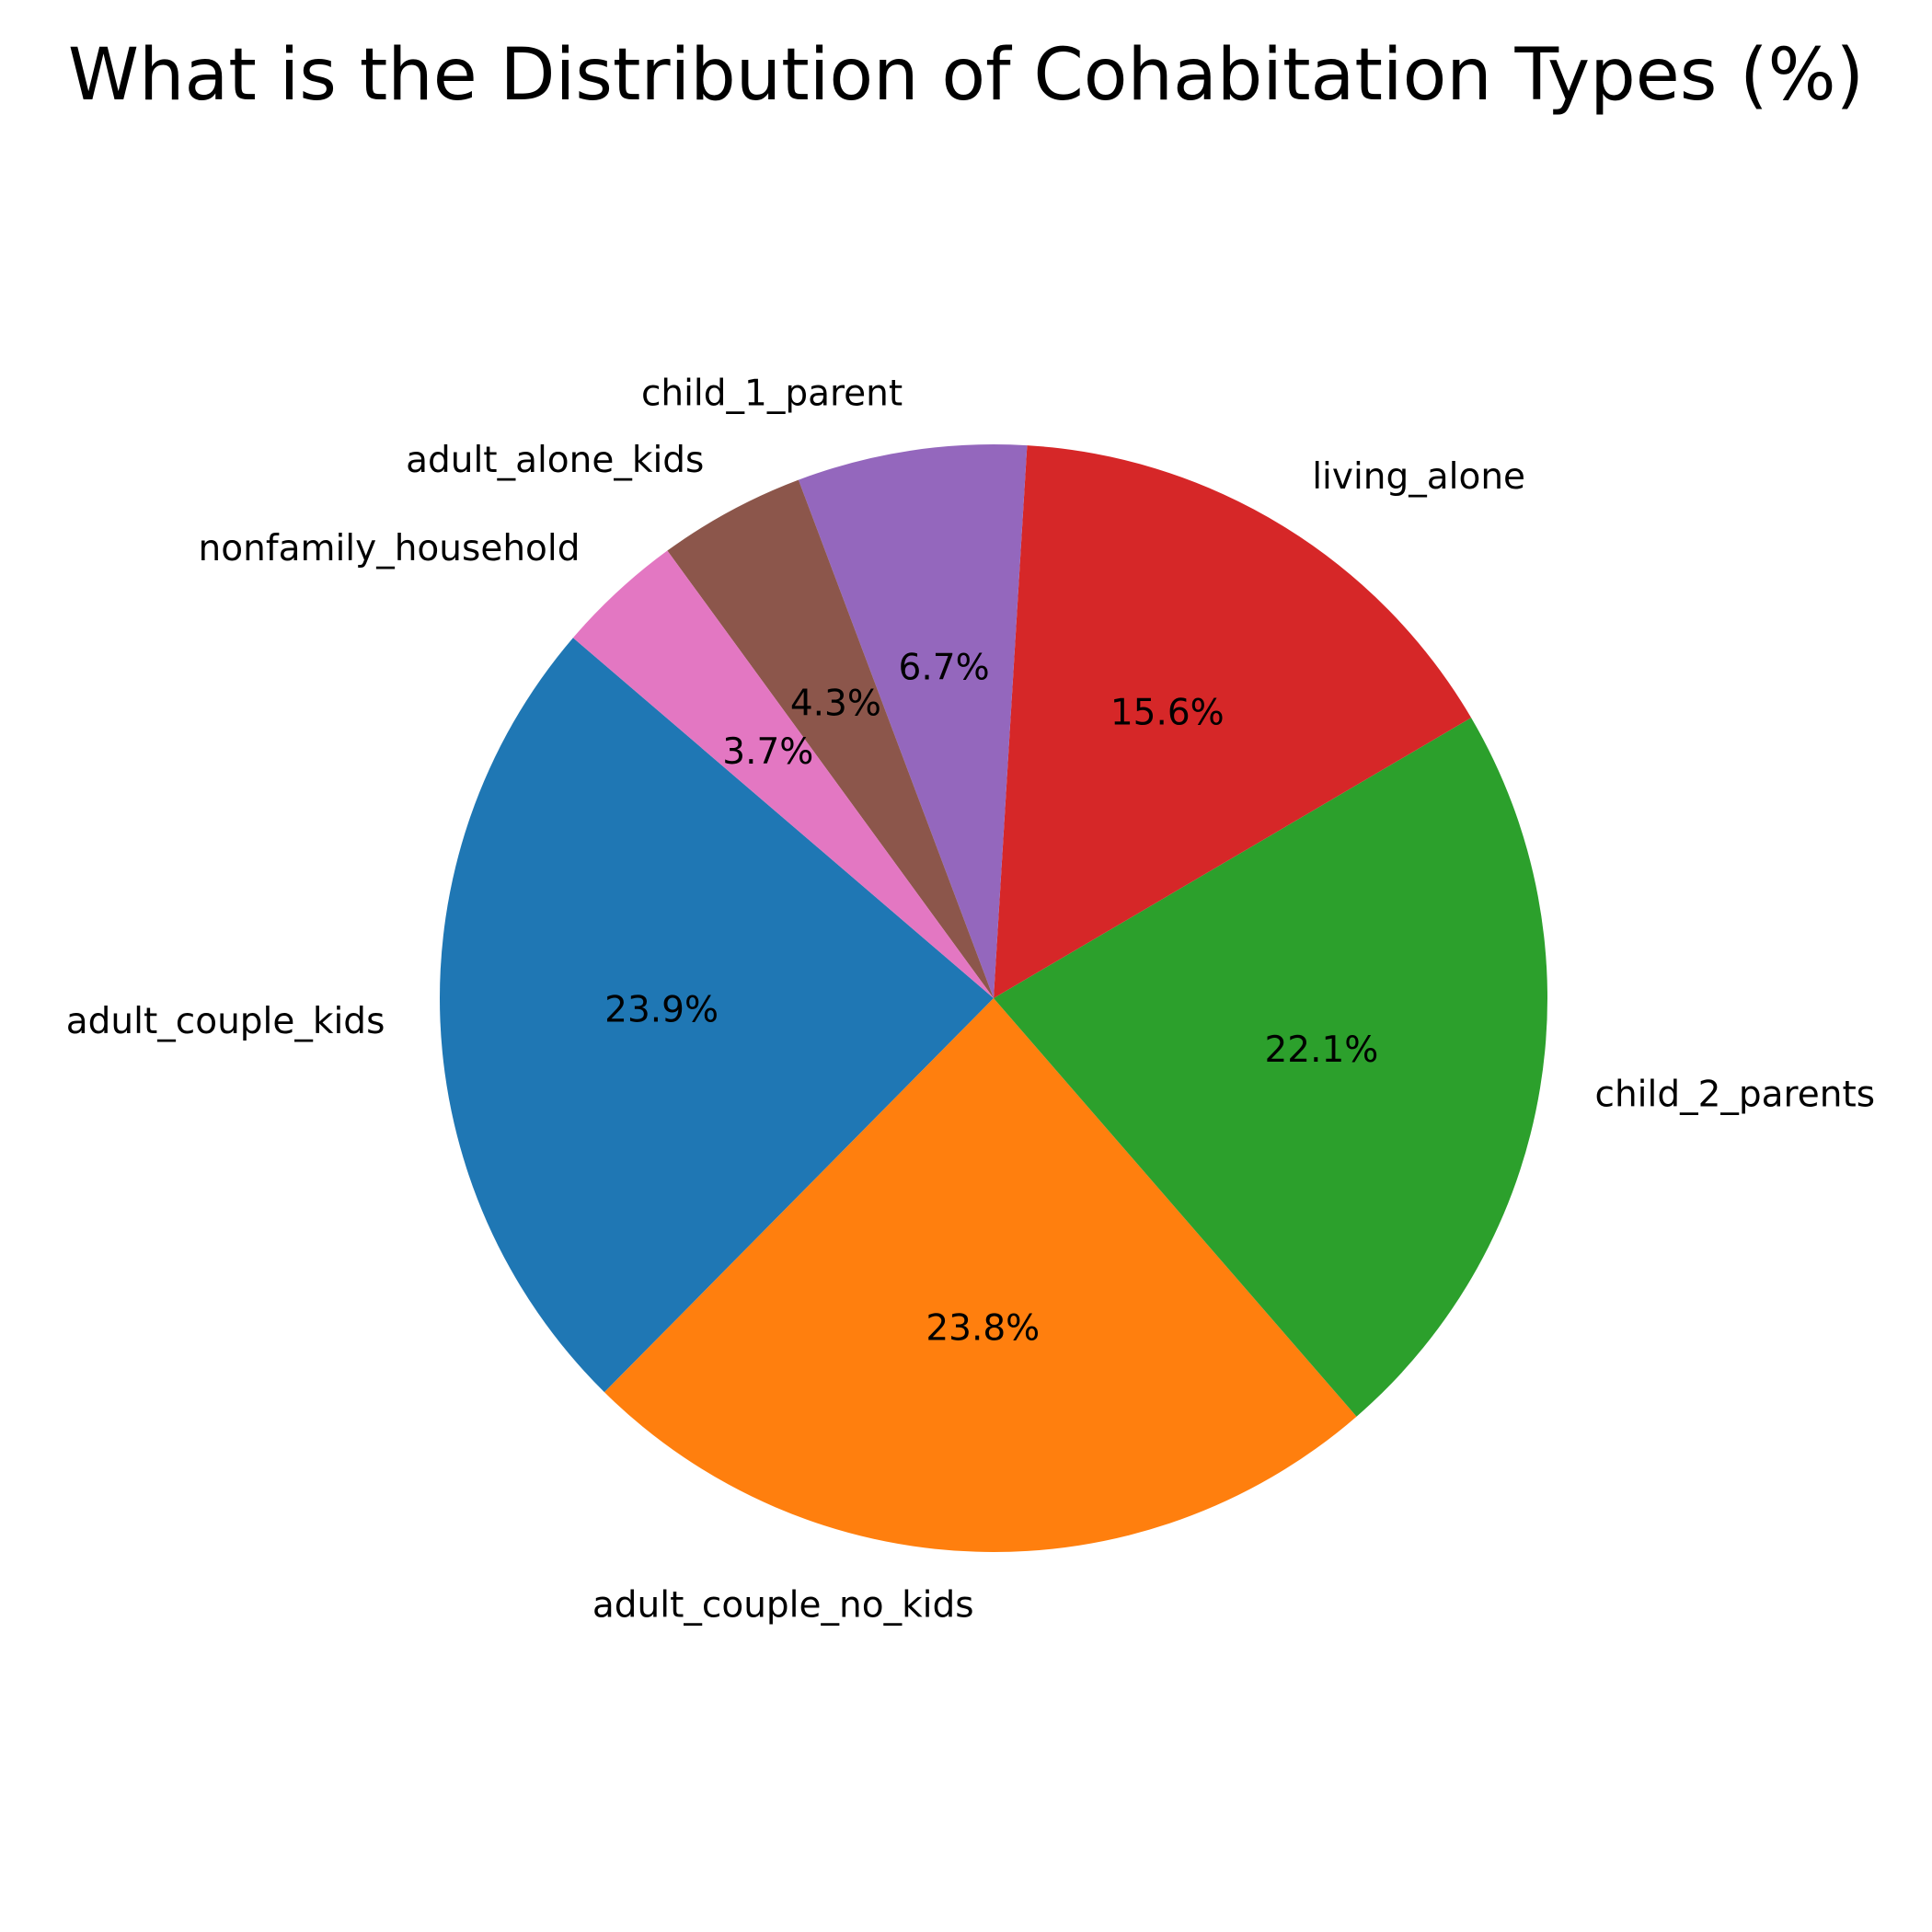 The width and height of the screenshot is (1932, 1932). What do you see at coordinates (767, 752) in the screenshot?
I see `pct-label-nonfamily-household: 3.7%` at bounding box center [767, 752].